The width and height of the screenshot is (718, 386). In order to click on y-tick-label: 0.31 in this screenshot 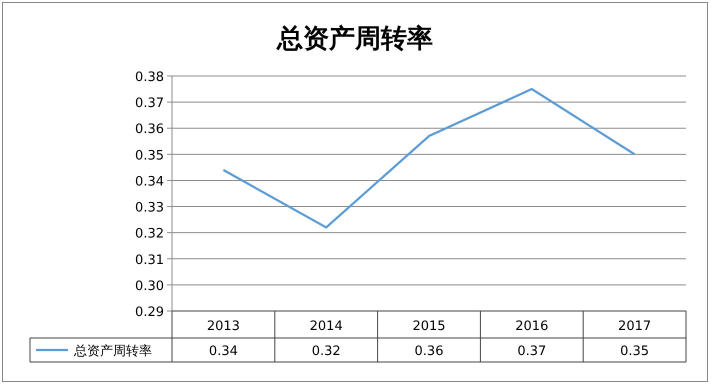, I will do `click(149, 260)`.